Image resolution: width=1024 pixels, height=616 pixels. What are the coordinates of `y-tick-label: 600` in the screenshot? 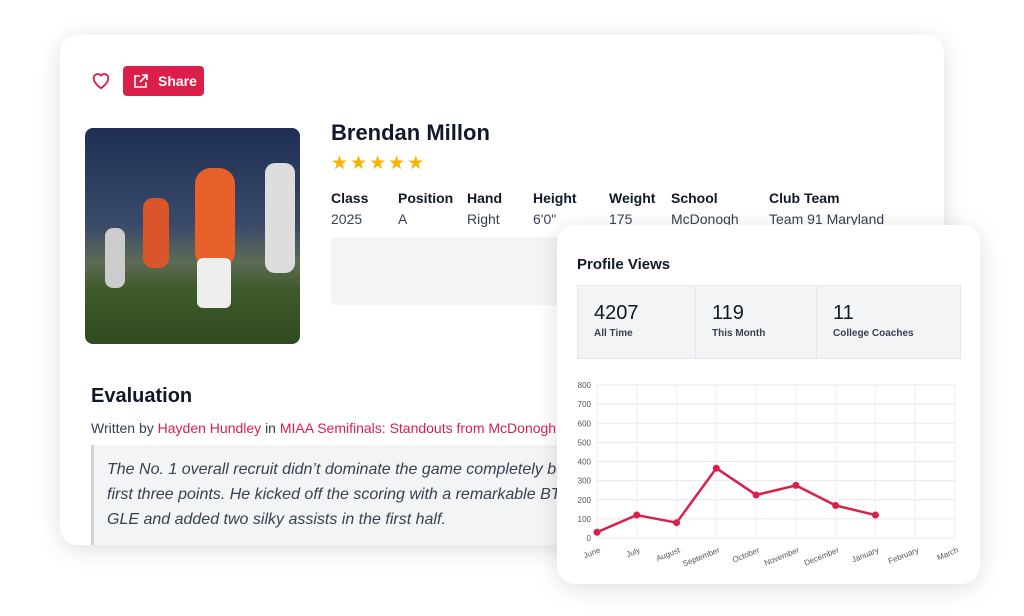 It's located at (585, 423).